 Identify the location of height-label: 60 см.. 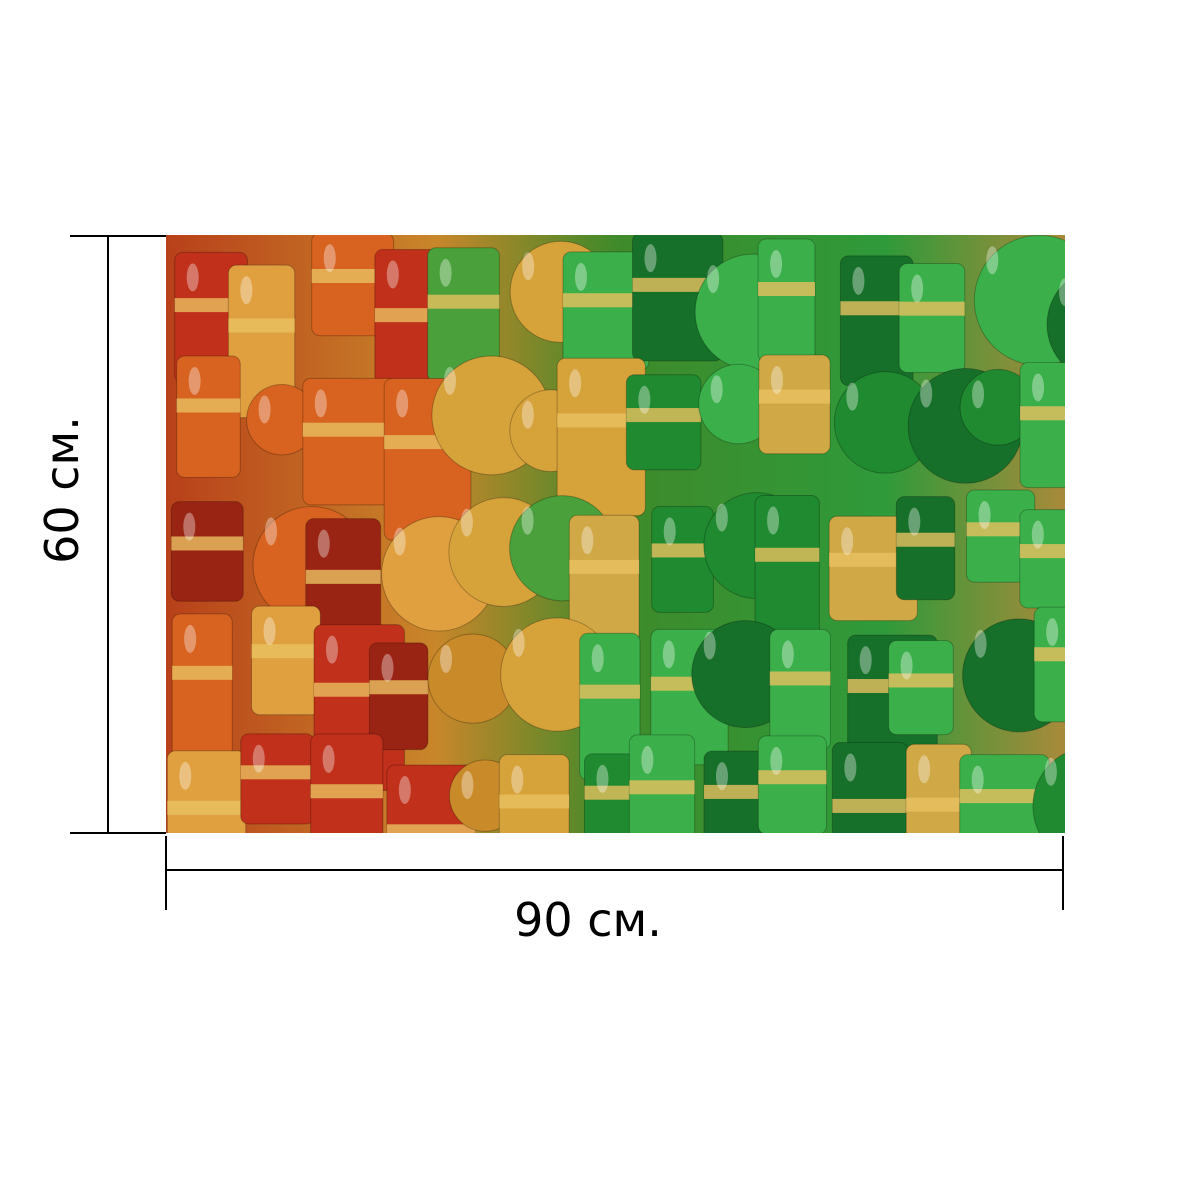
(62, 490).